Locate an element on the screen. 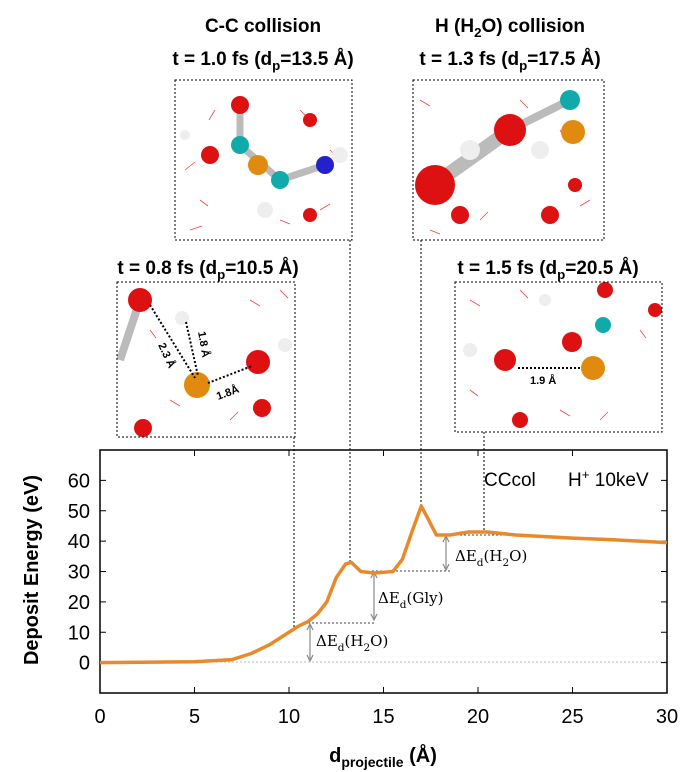 The height and width of the screenshot is (772, 685). beam-label: H+ 10keV is located at coordinates (608, 479).